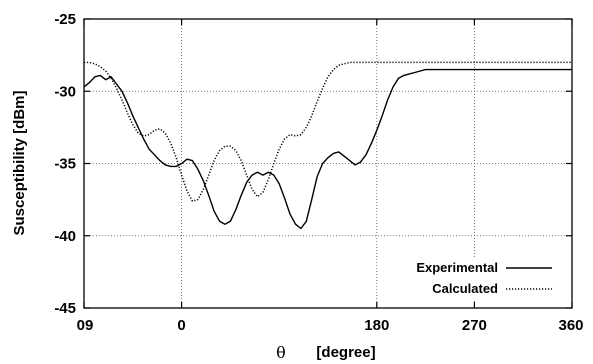  Describe the element at coordinates (457, 267) in the screenshot. I see `legend-label-experimental: Experimental` at that location.